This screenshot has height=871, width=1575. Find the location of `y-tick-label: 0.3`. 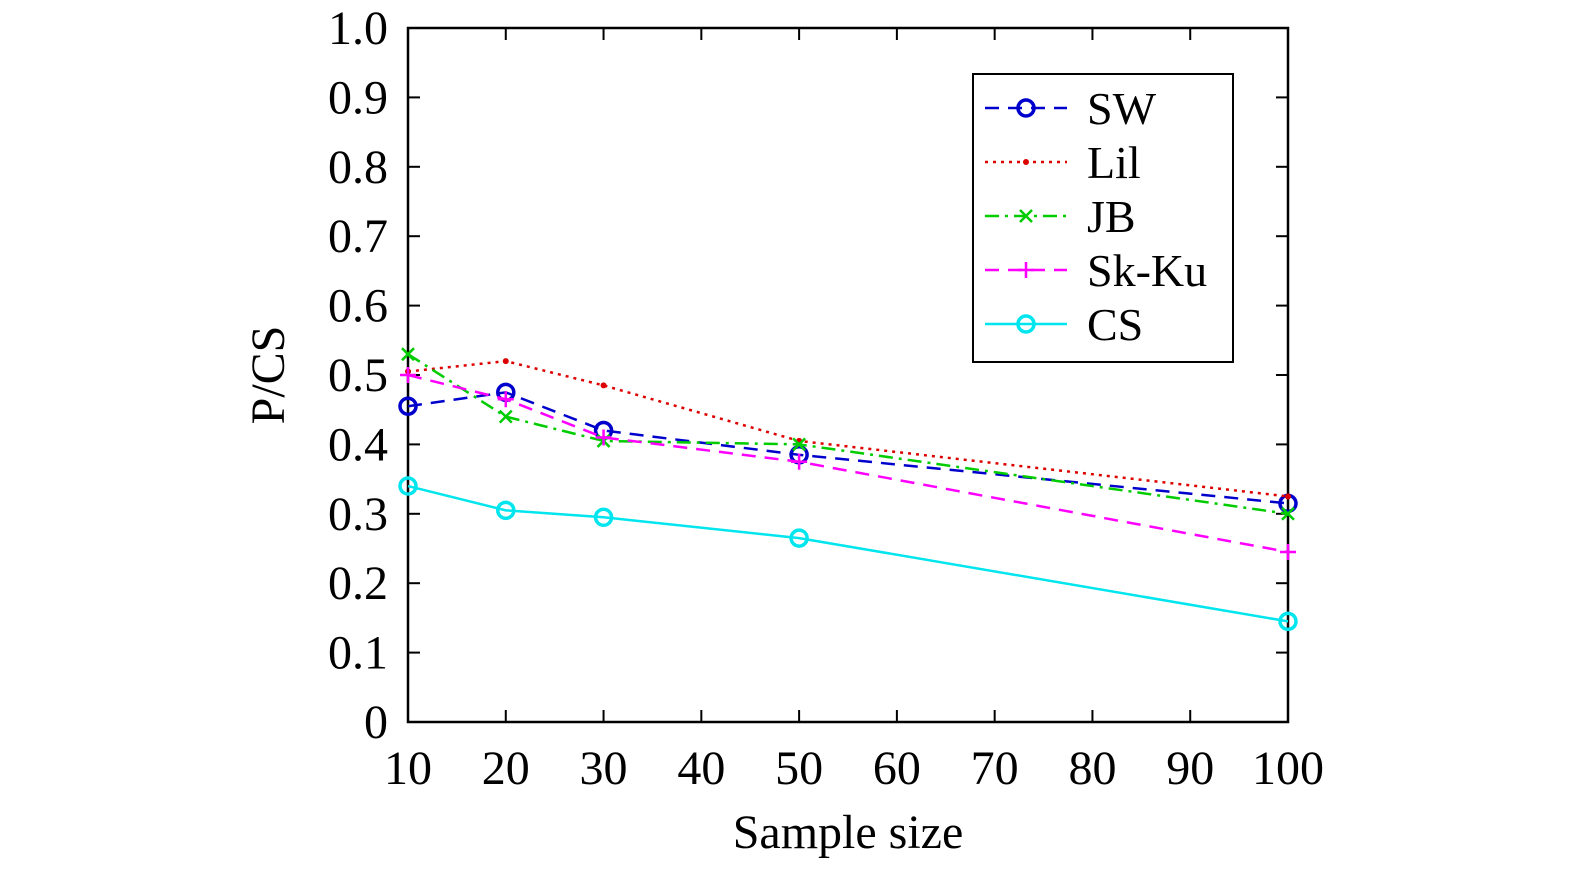

y-tick-label: 0.3 is located at coordinates (358, 514).